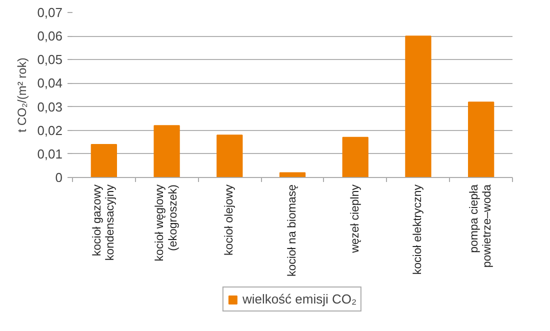  Describe the element at coordinates (50, 60) in the screenshot. I see `y-tick-label: 0,05` at that location.